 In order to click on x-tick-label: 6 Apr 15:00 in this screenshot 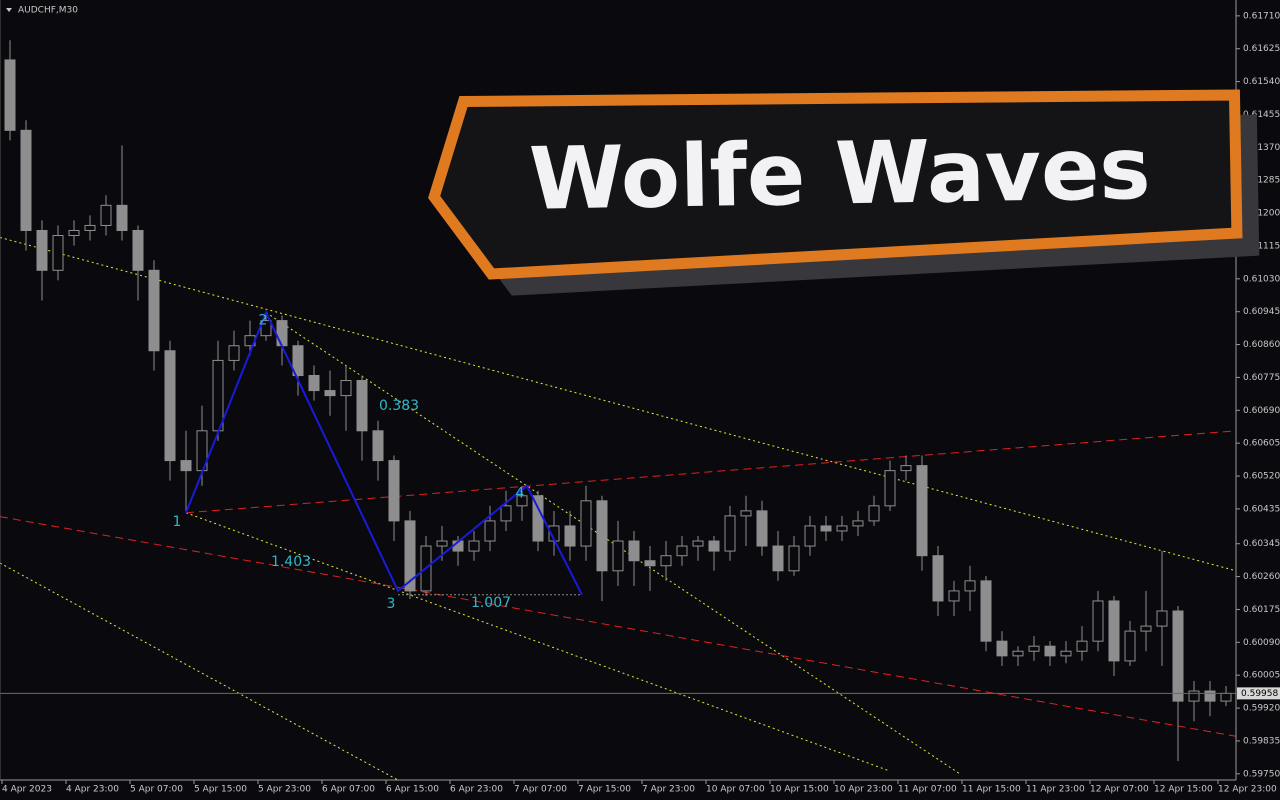, I will do `click(412, 790)`.